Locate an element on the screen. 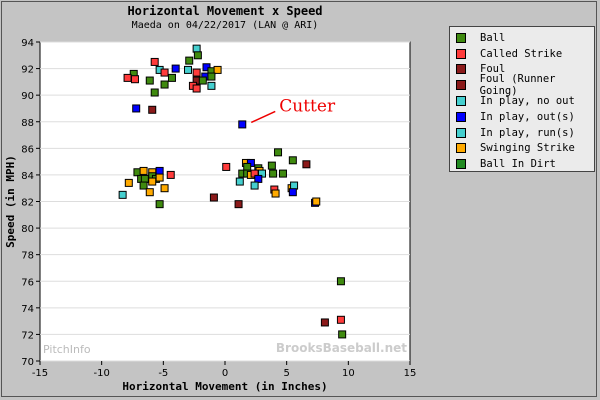  y-tick-label: 76 is located at coordinates (27, 282).